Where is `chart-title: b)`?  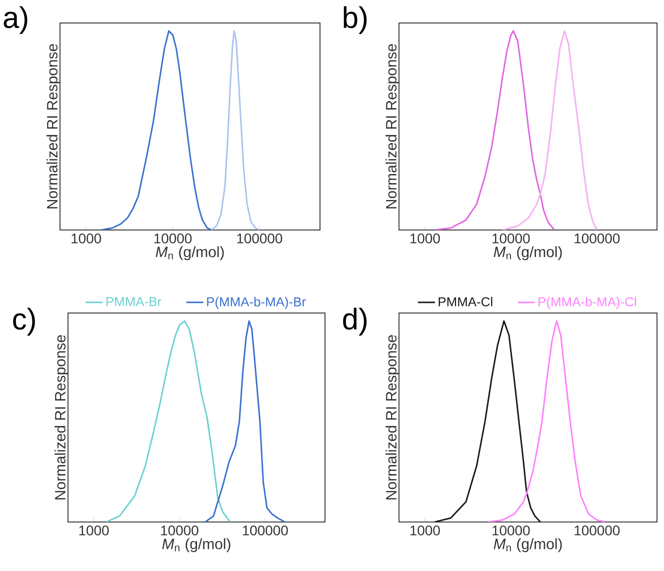
chart-title: b) is located at coordinates (355, 20).